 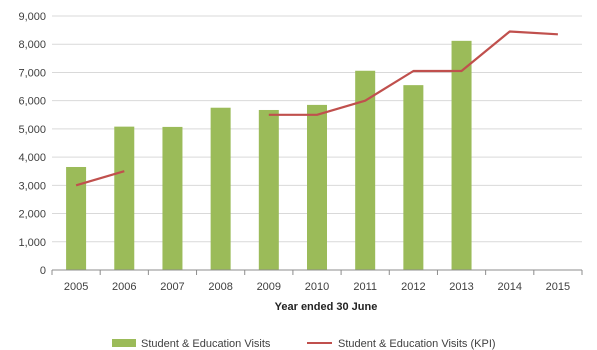 I want to click on y-tick-label: 6,000, so click(x=32, y=102).